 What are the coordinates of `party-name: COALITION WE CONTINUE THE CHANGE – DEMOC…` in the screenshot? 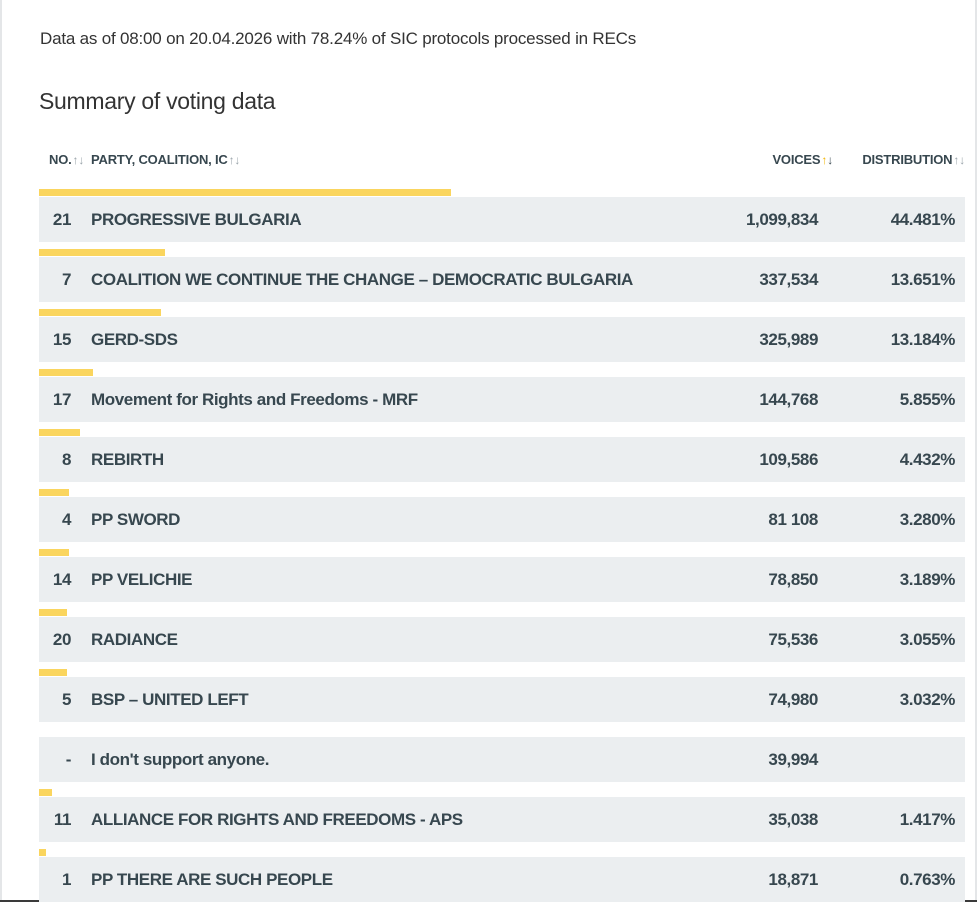 It's located at (362, 279).